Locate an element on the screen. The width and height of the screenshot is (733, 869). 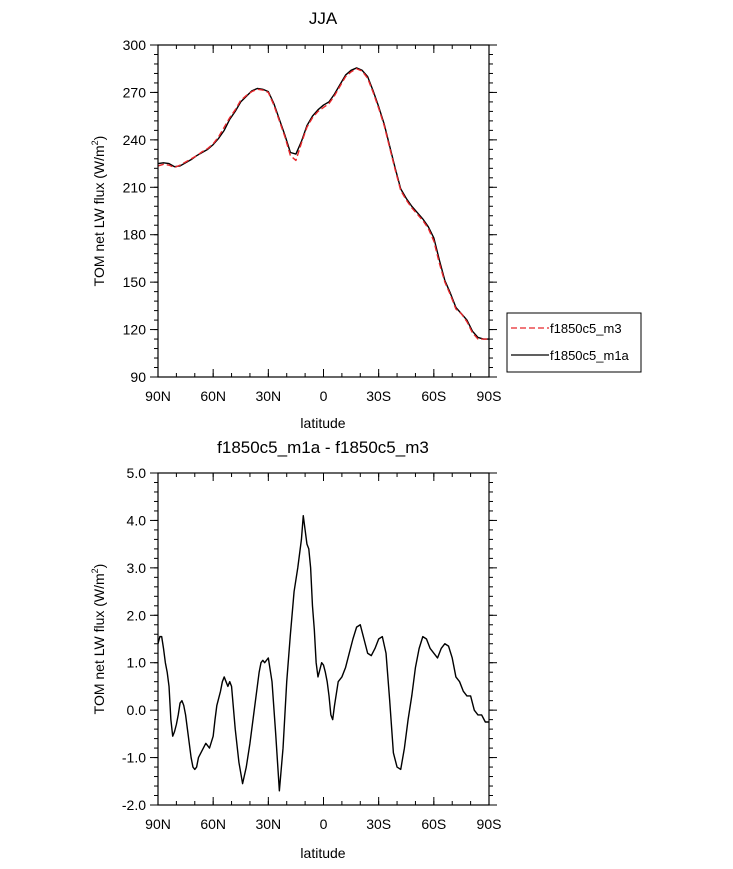
ytick-label: 270 is located at coordinates (135, 92).